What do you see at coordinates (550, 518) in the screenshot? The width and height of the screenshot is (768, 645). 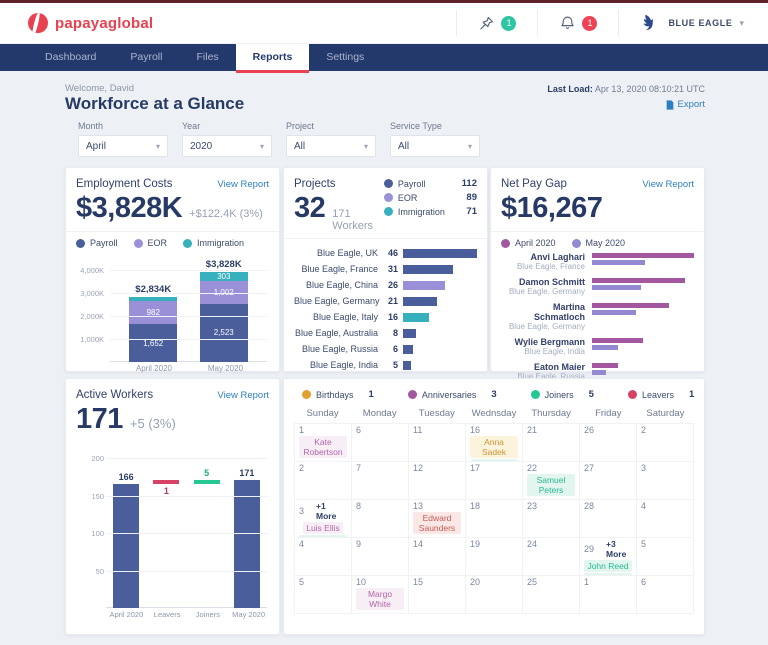 I see `calendar-cell: 23` at bounding box center [550, 518].